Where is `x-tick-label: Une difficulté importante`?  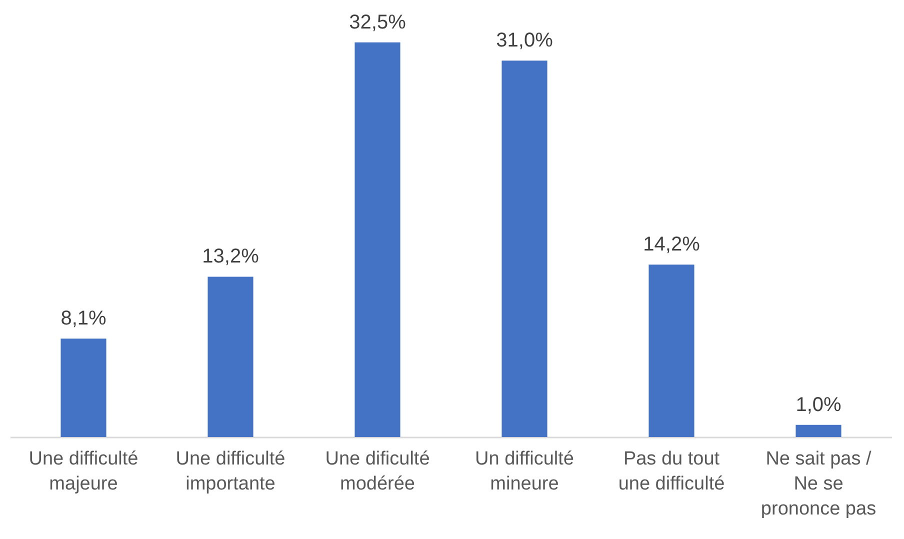
x-tick-label: Une difficulté importante is located at coordinates (231, 471).